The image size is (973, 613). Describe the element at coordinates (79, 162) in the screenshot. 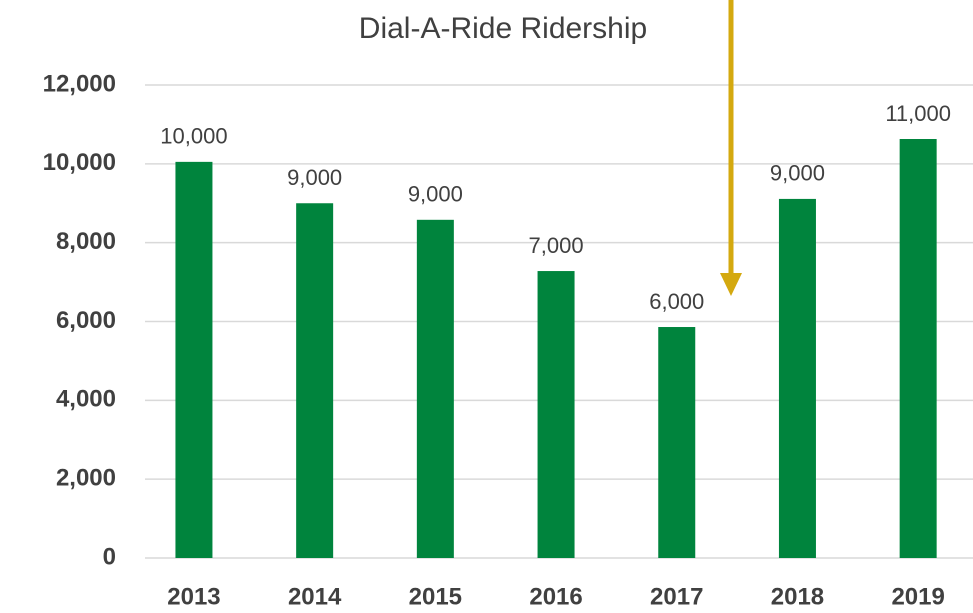

I see `y-tick-label: 10,000` at that location.